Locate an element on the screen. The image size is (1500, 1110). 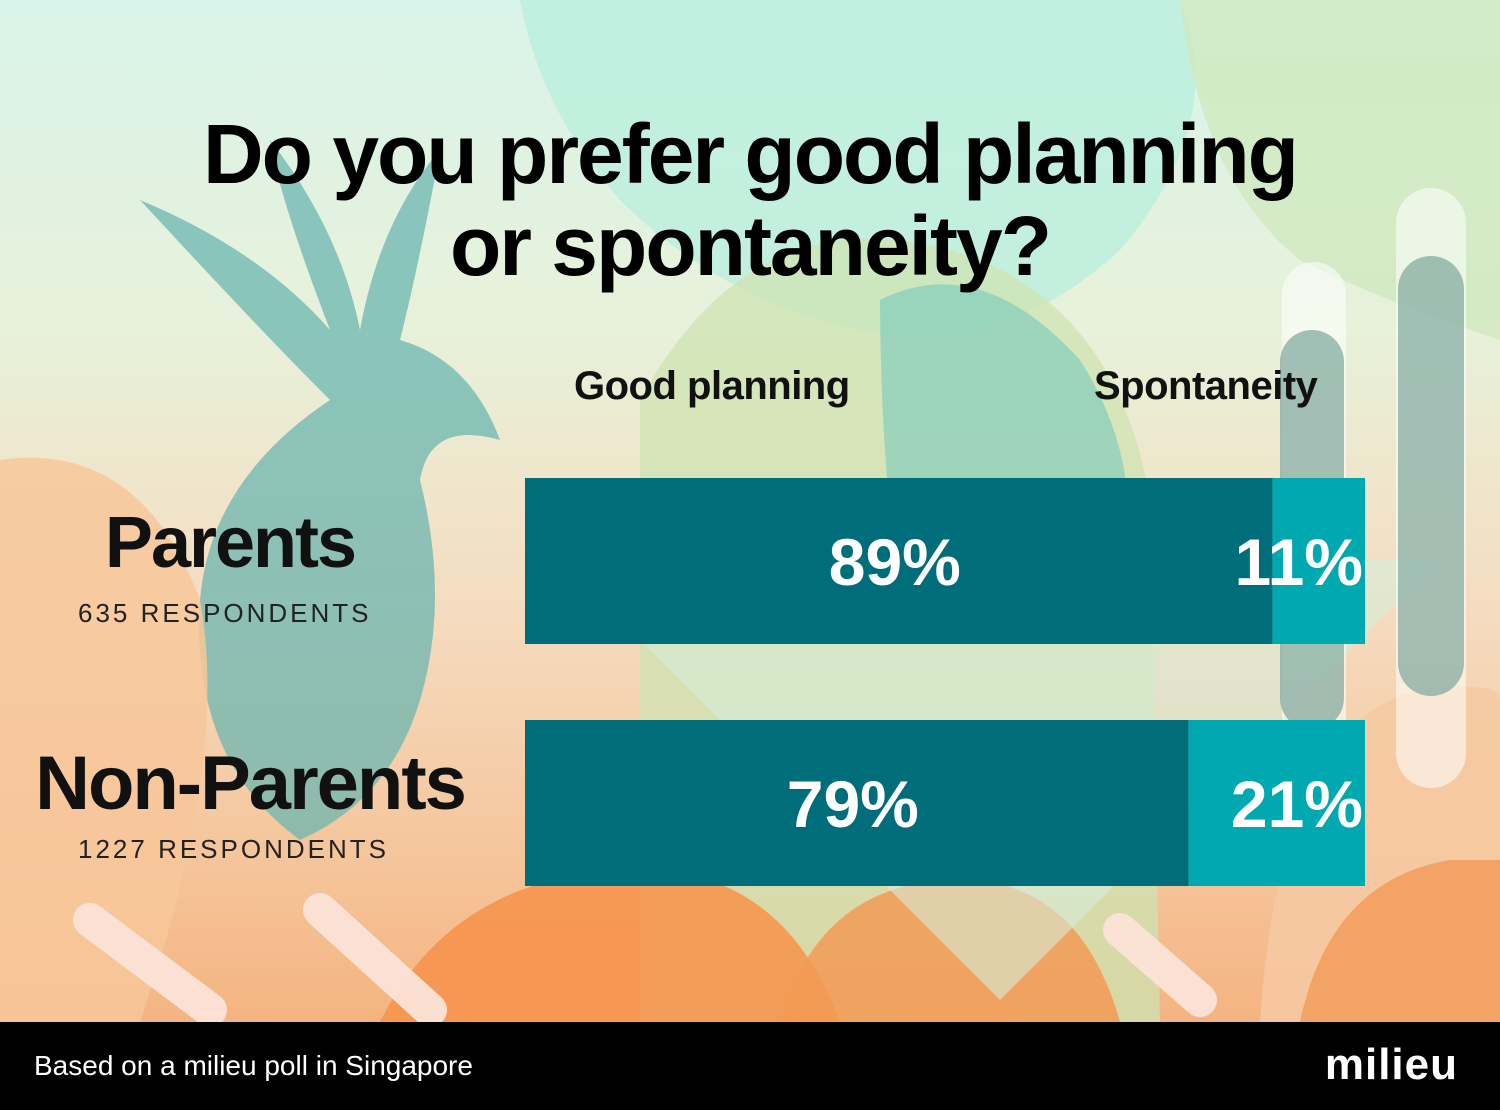
milieu-logo: milieu is located at coordinates (1391, 1064).